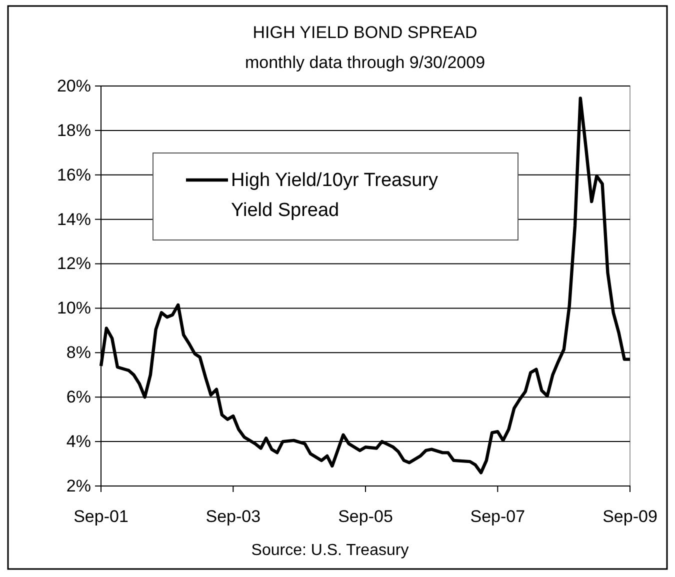 Image resolution: width=675 pixels, height=577 pixels. Describe the element at coordinates (630, 516) in the screenshot. I see `x-tick-label: Sep-09` at that location.